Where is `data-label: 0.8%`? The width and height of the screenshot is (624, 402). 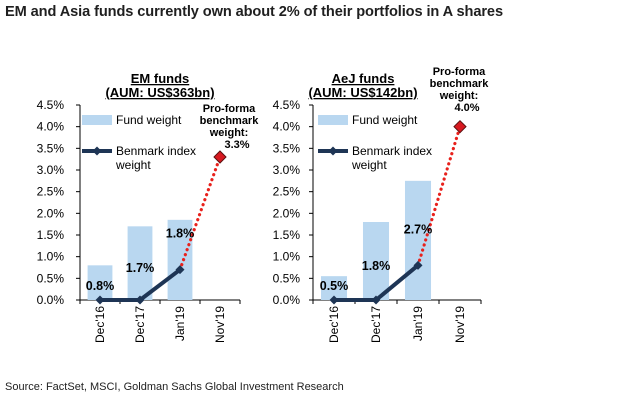
data-label: 0.8% is located at coordinates (100, 286).